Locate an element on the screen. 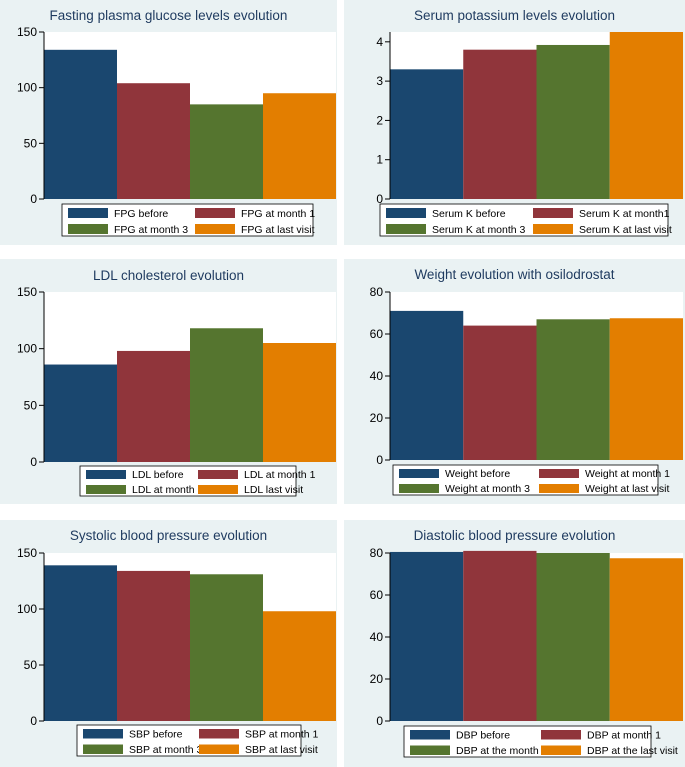 Image resolution: width=685 pixels, height=767 pixels. legend-label-1: LDL before is located at coordinates (158, 475).